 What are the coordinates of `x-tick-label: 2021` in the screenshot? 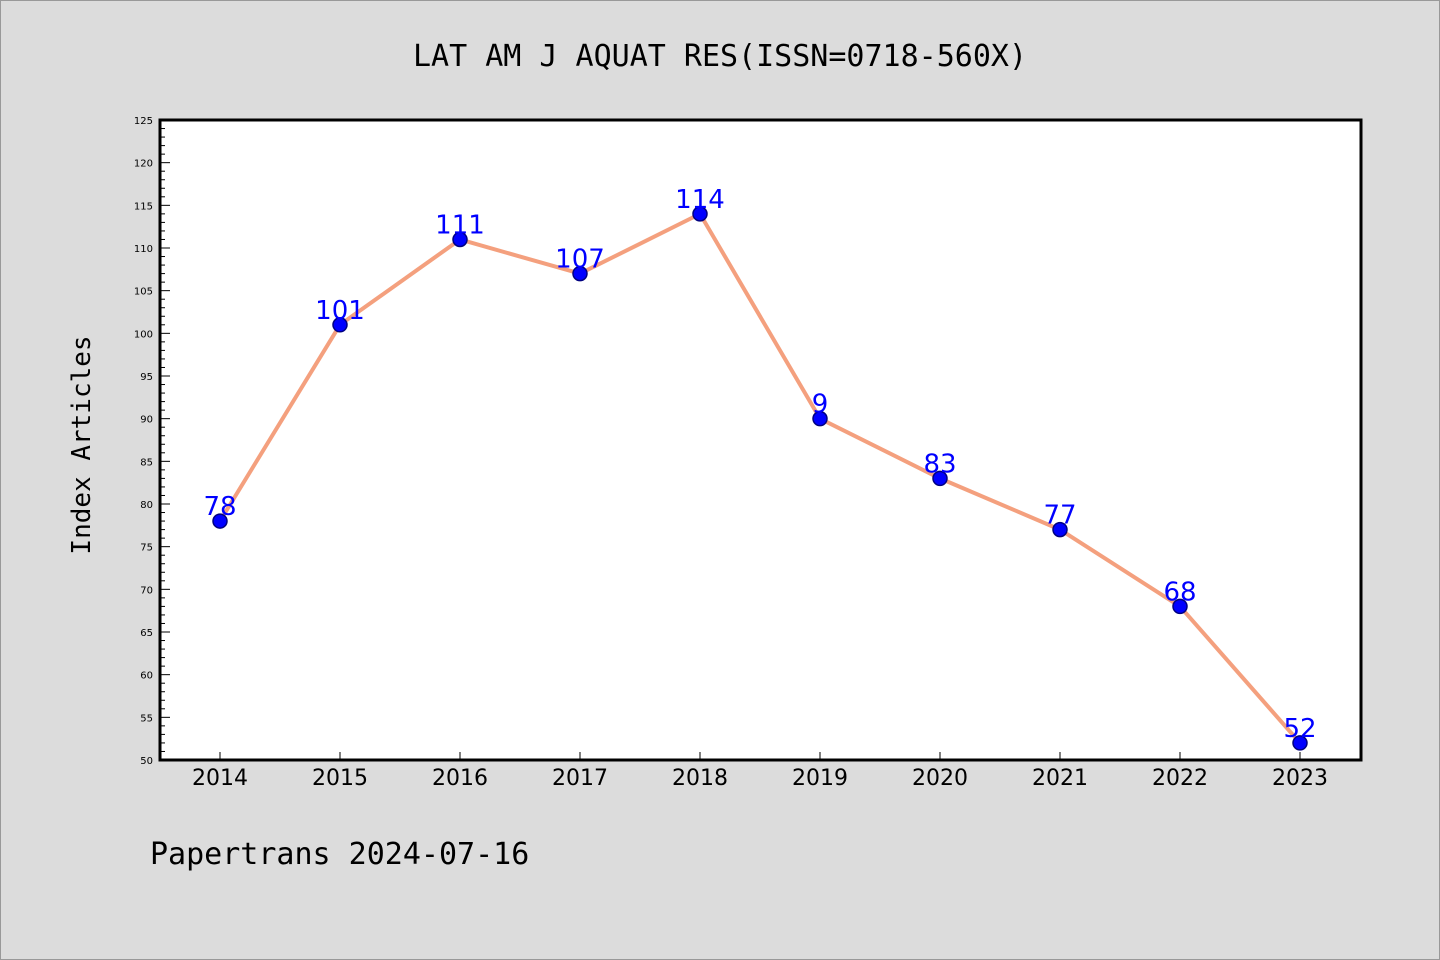 It's located at (1060, 778).